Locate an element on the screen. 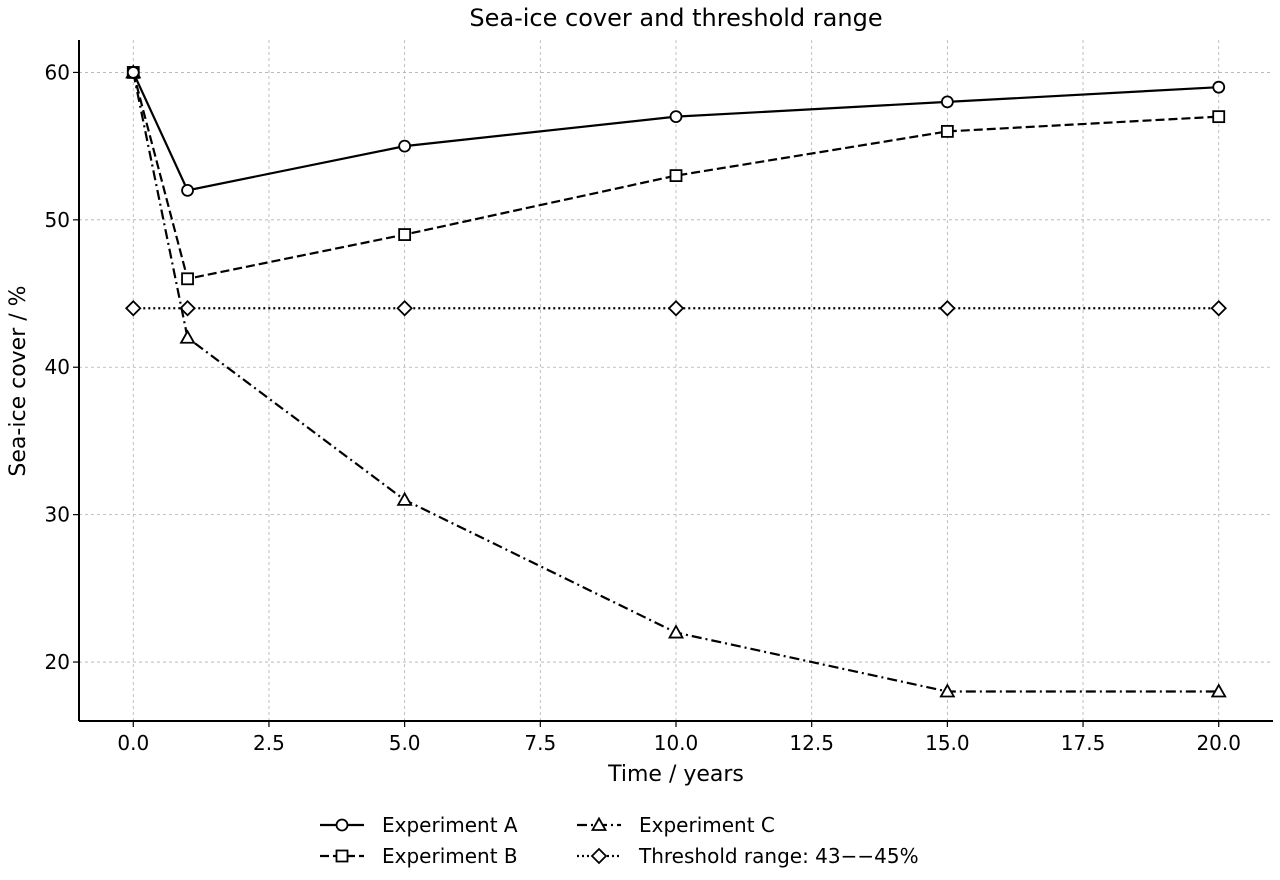 This screenshot has width=1280, height=880. legend-label: Experiment B is located at coordinates (450, 856).